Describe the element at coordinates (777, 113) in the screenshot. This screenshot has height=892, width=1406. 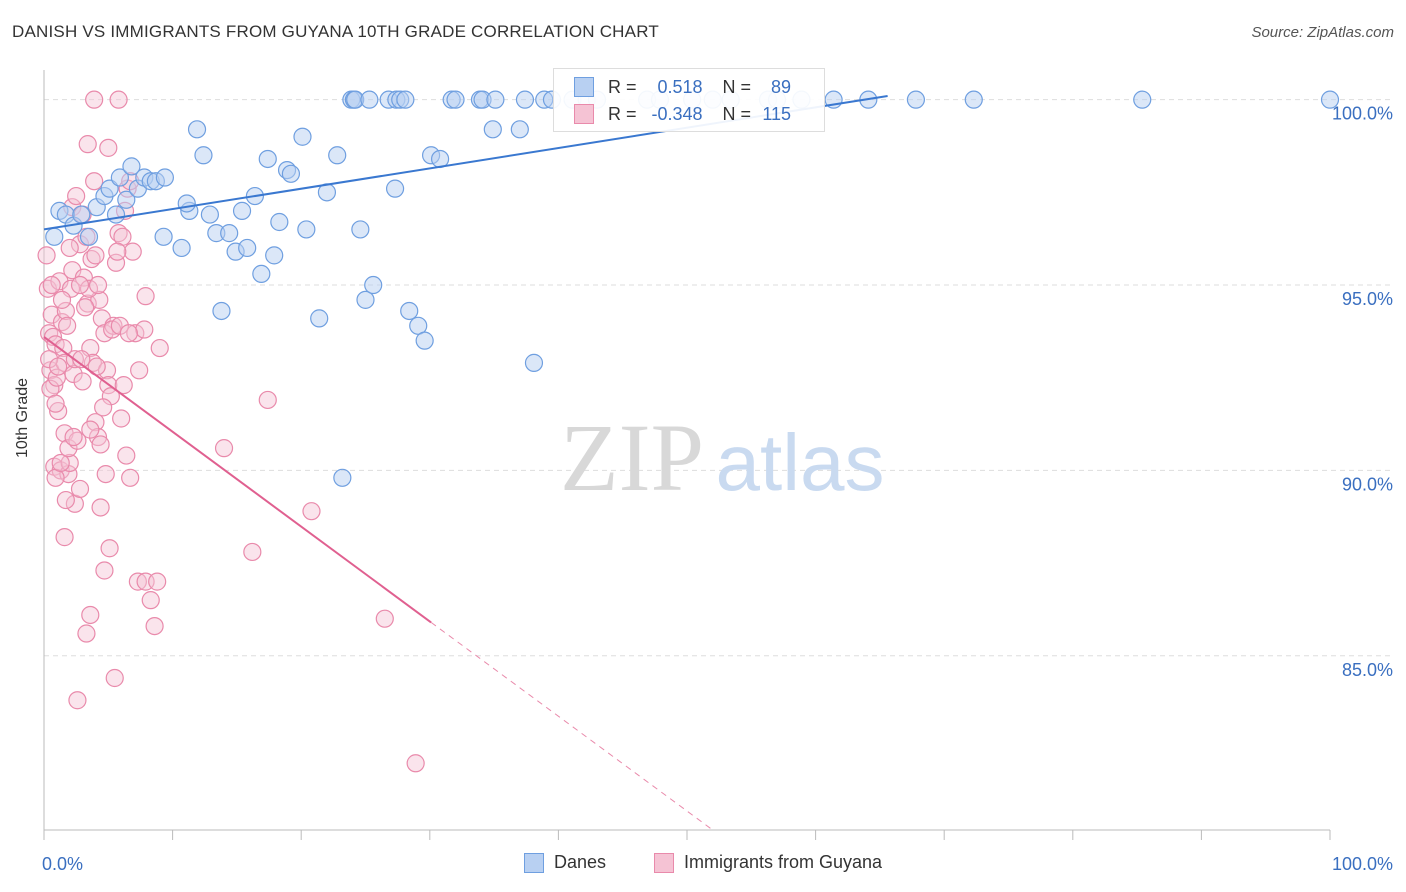
I see `legend-n-value: 115` at that location.